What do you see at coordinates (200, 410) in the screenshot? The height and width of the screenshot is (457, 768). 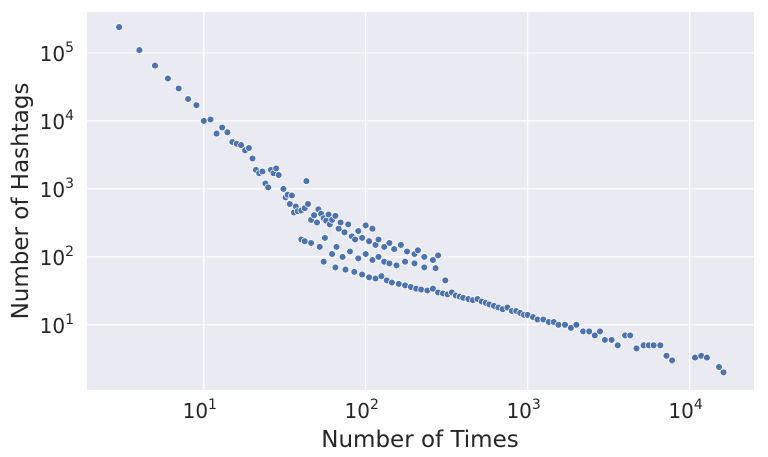 I see `x-tick-label: 10¹` at bounding box center [200, 410].